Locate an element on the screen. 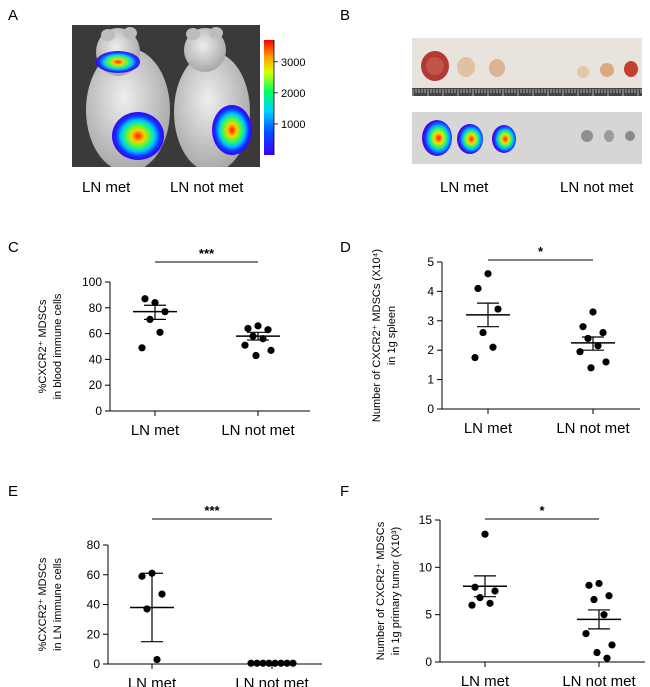 Image resolution: width=650 pixels, height=687 pixels. signal-right-tumor is located at coordinates (232, 130).